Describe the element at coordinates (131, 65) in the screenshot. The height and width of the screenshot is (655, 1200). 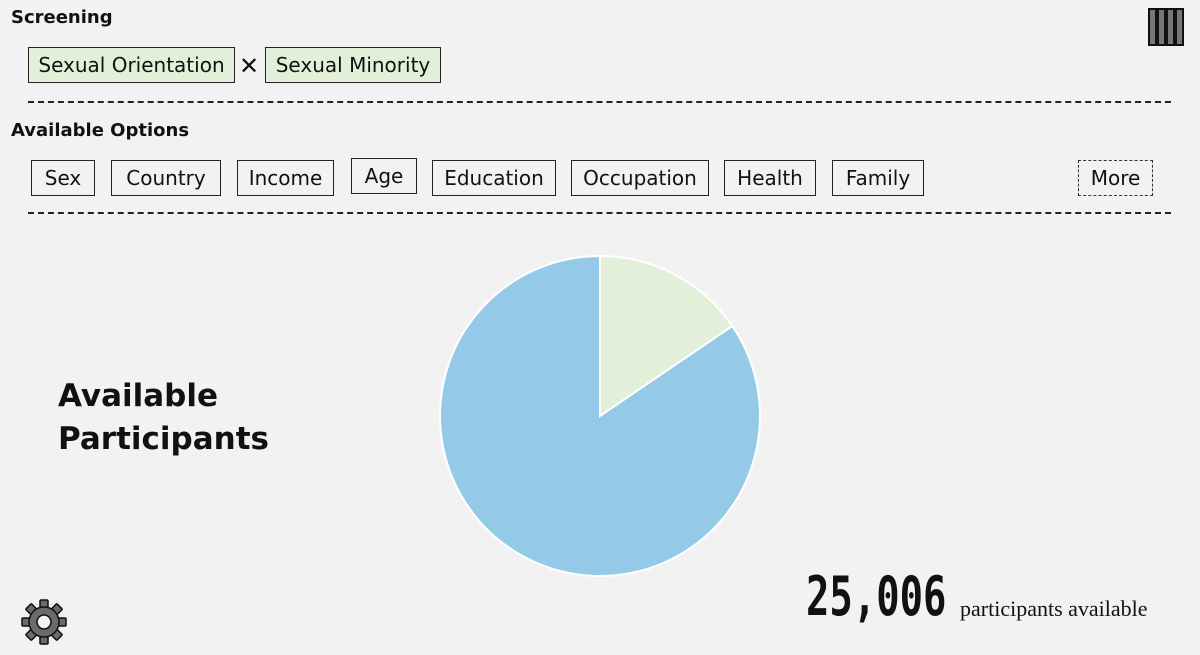
I see `screening-chip-sexual-orientation: Sexual Orientation` at that location.